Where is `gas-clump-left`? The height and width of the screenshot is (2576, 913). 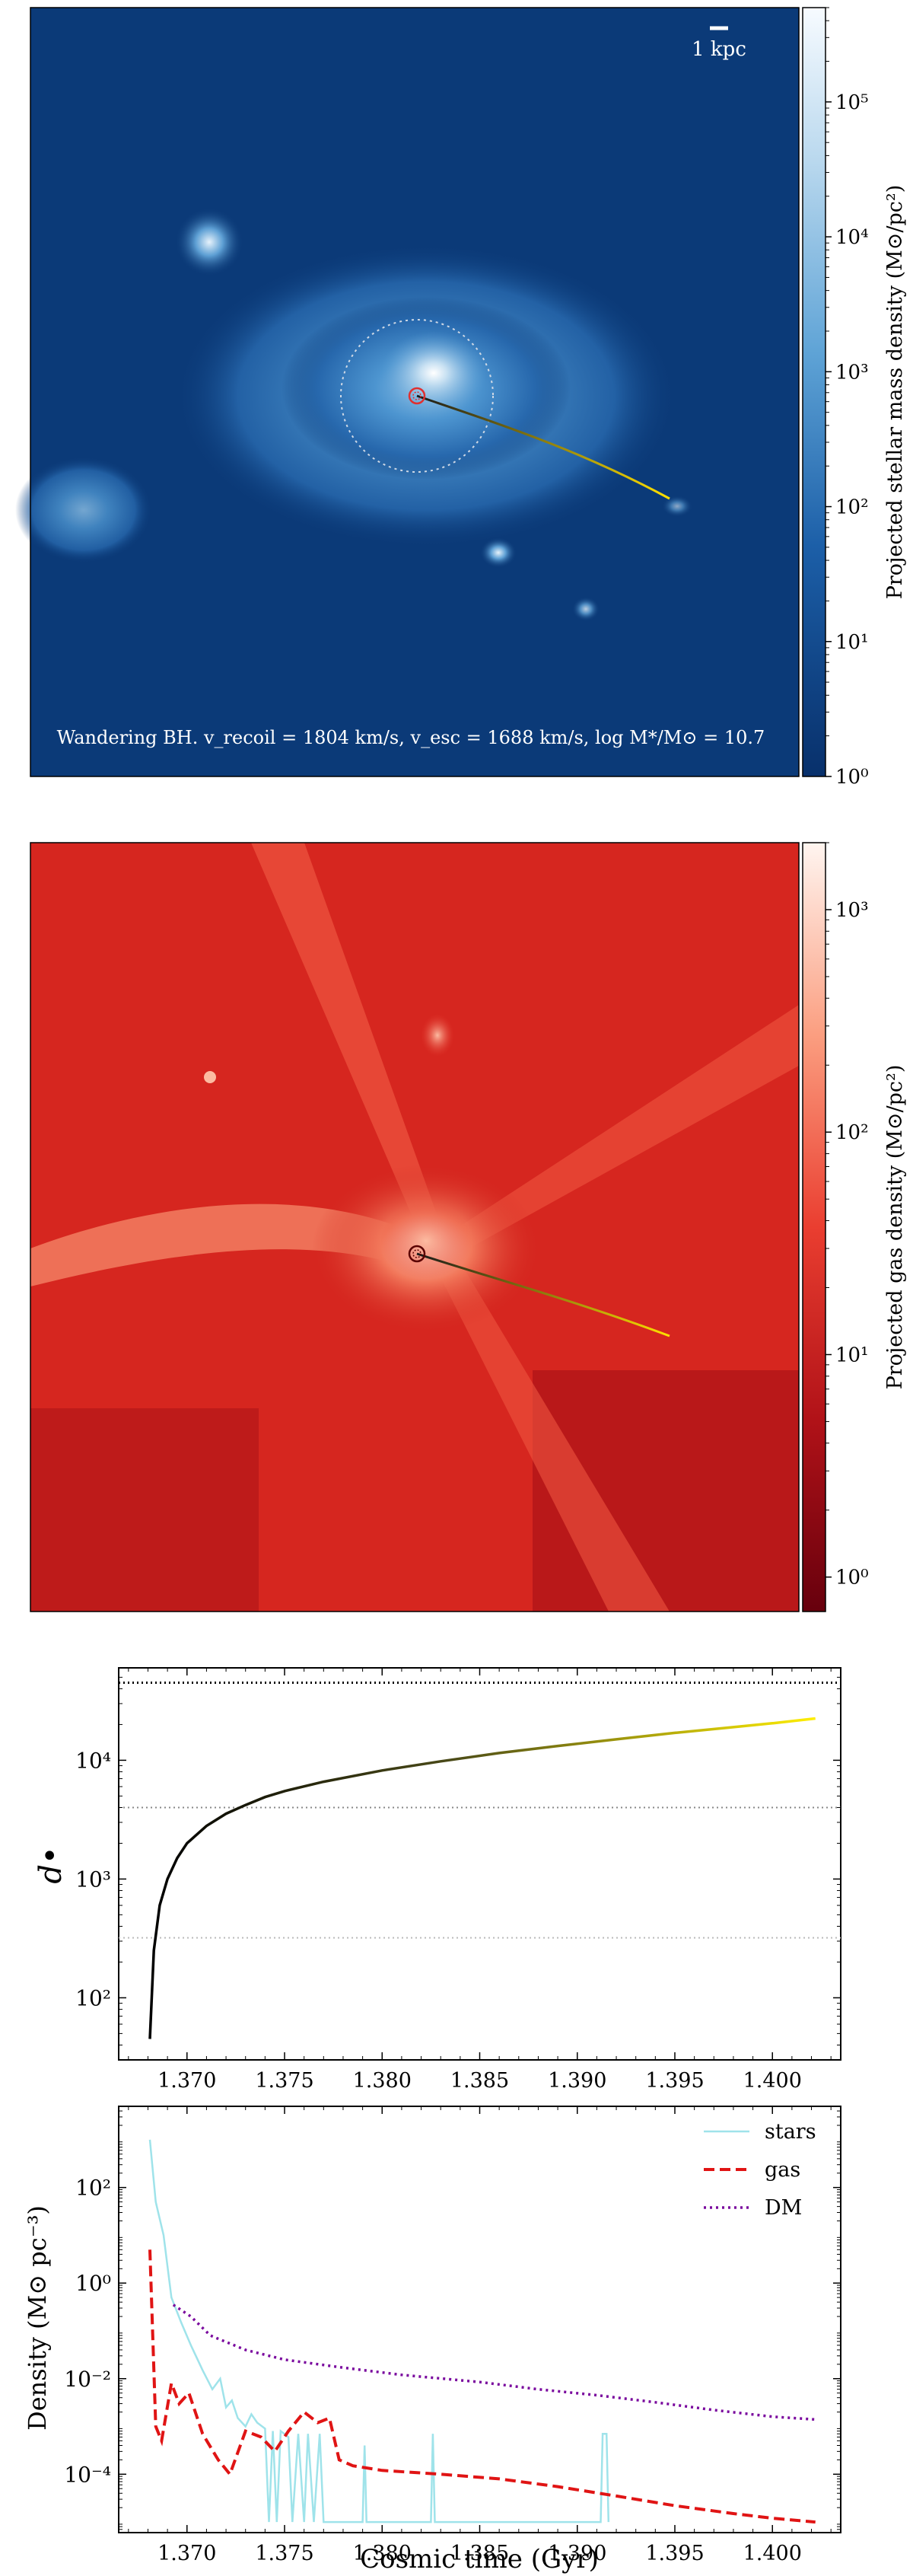 gas-clump-left is located at coordinates (210, 1077).